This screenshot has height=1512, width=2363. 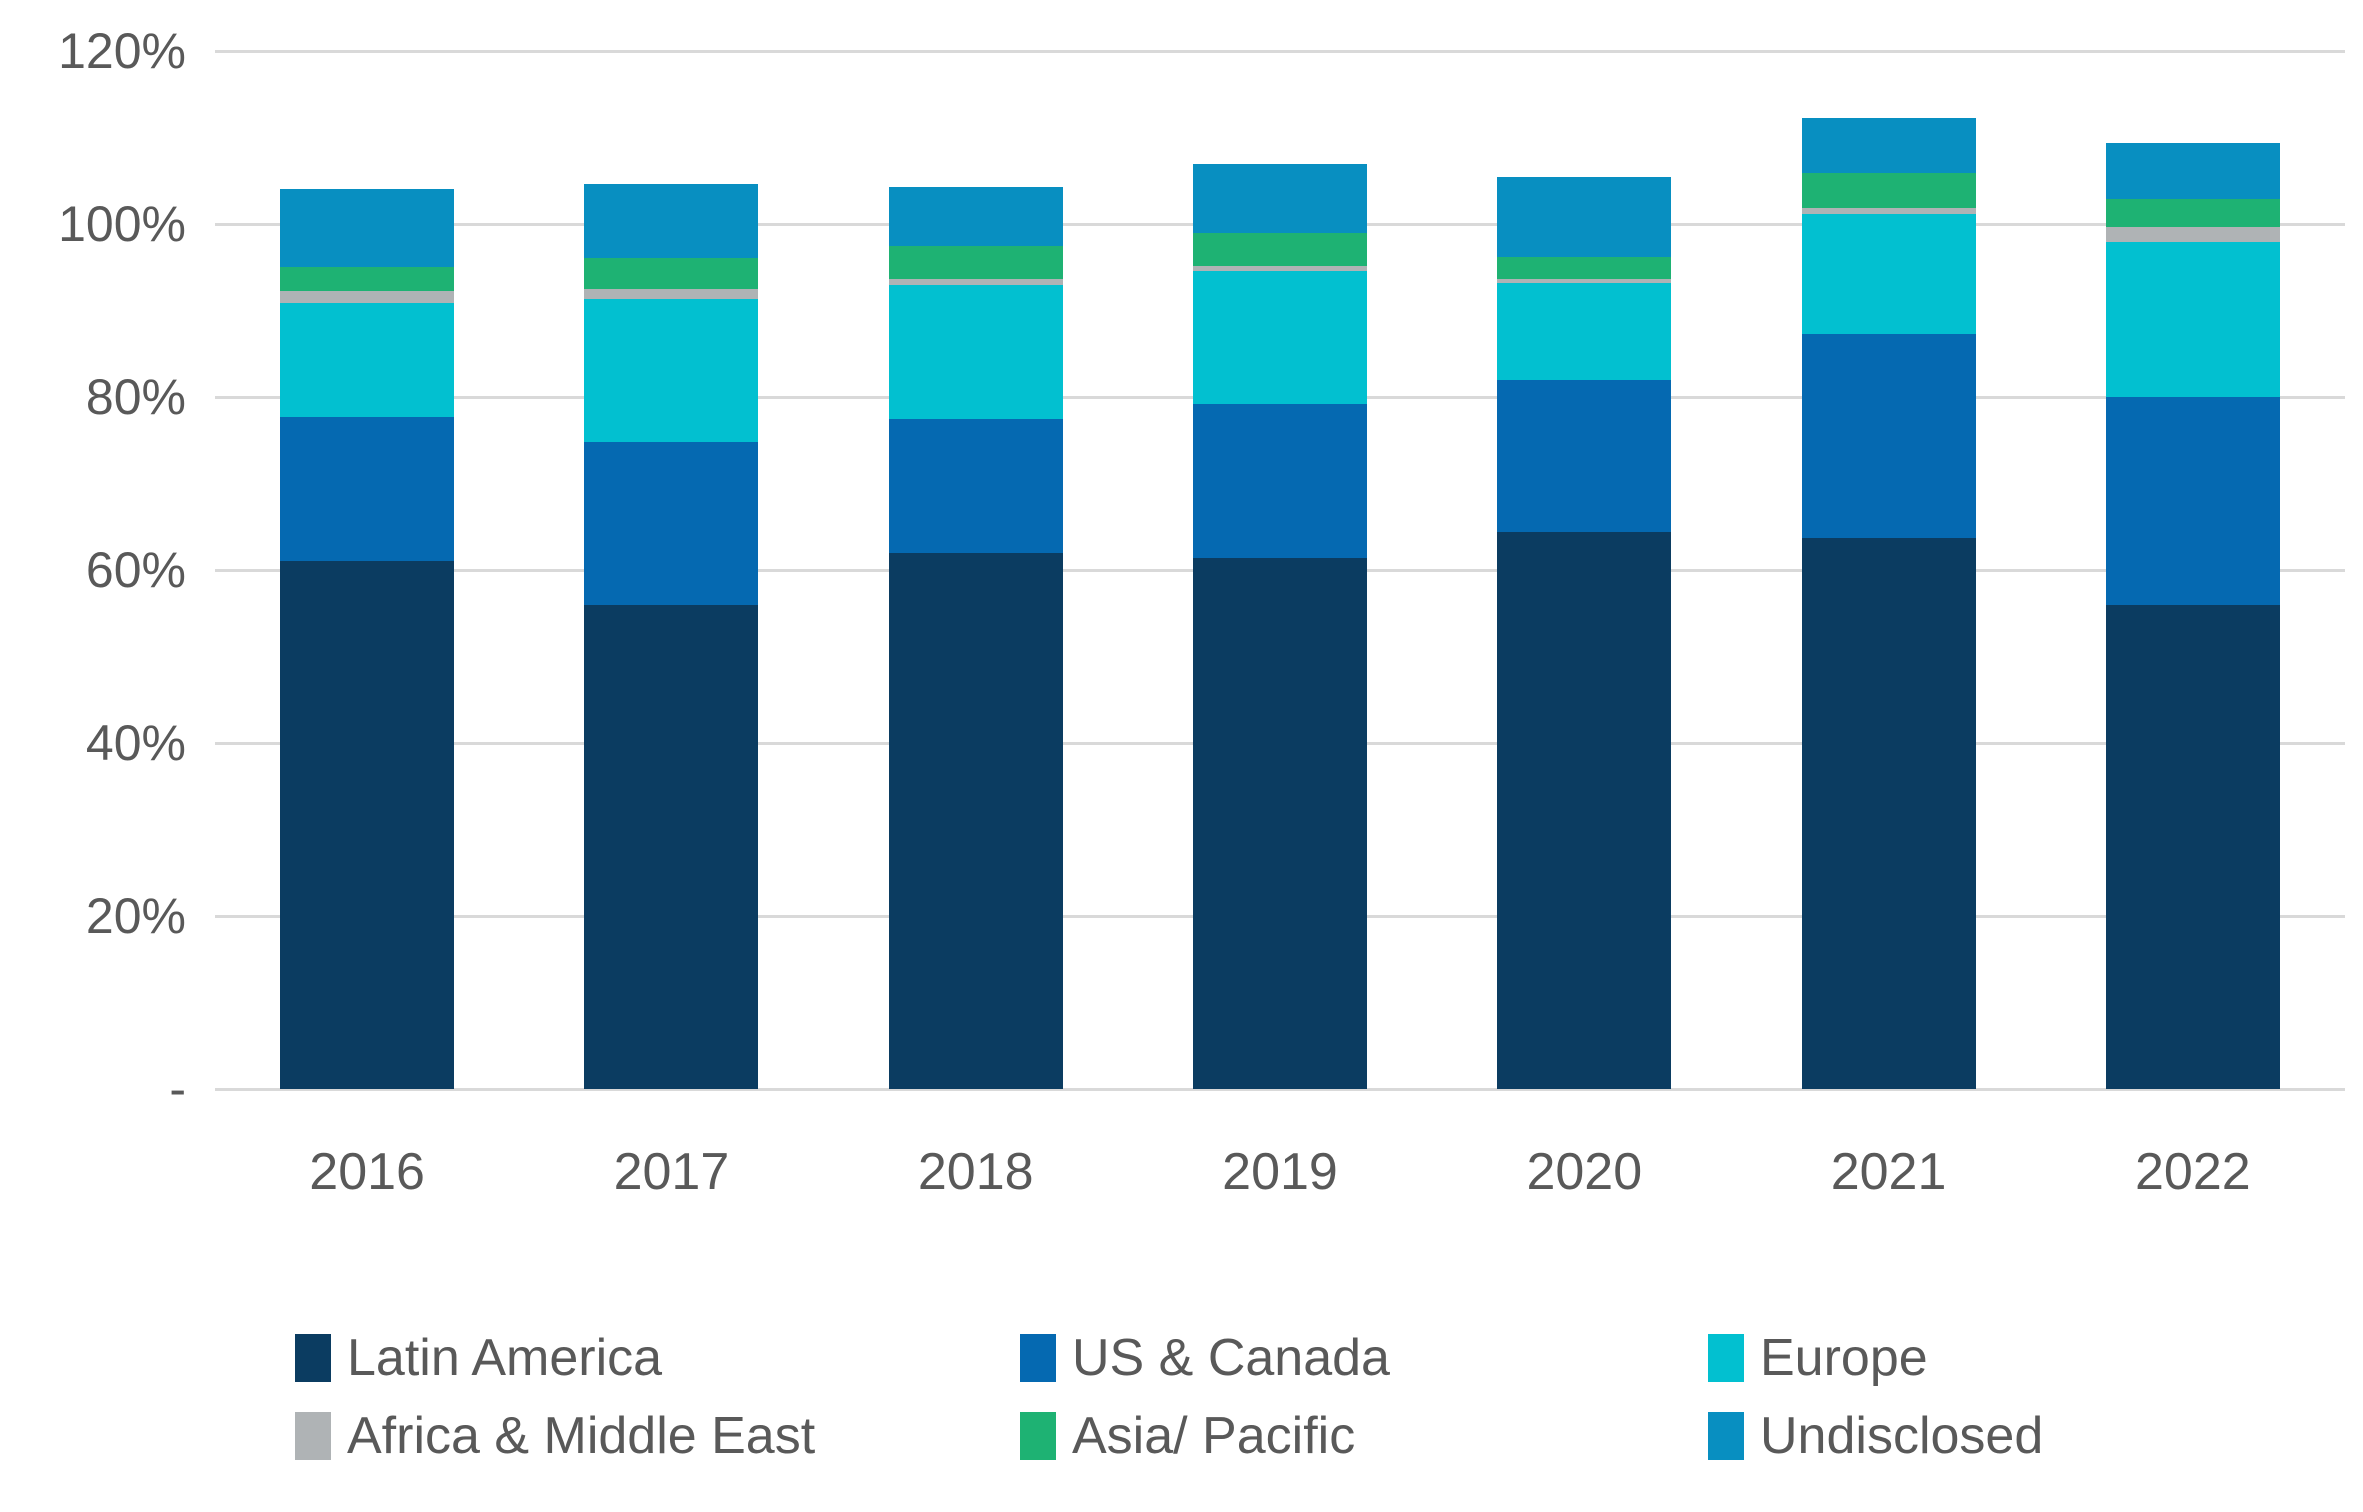 I want to click on bar-2022-latin-america, so click(x=2192, y=846).